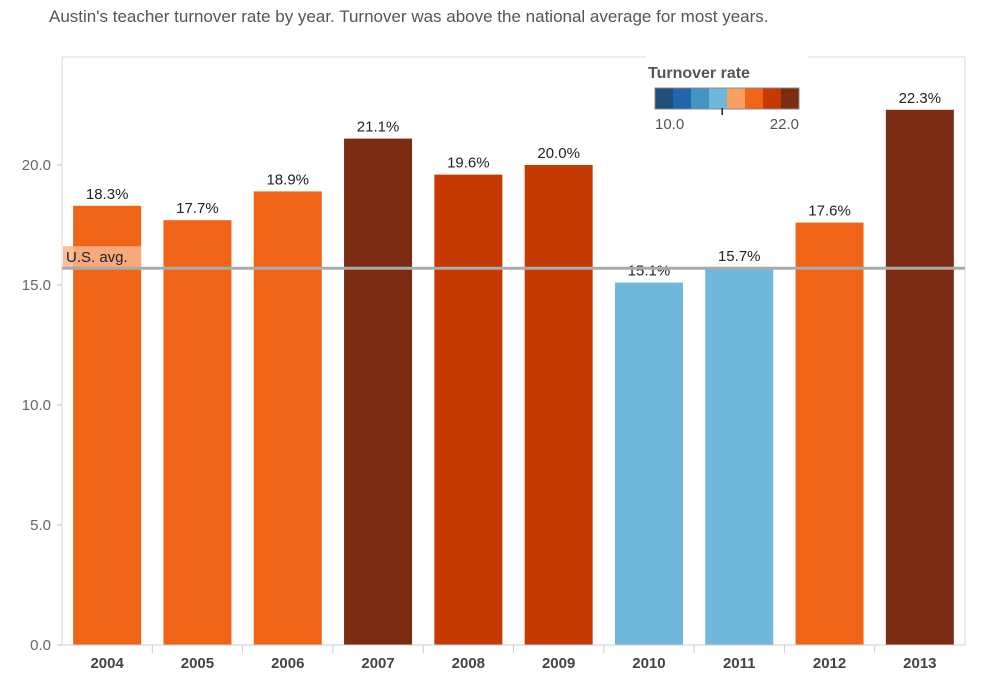 This screenshot has height=697, width=988. Describe the element at coordinates (107, 663) in the screenshot. I see `x-tick-label: 2004` at that location.